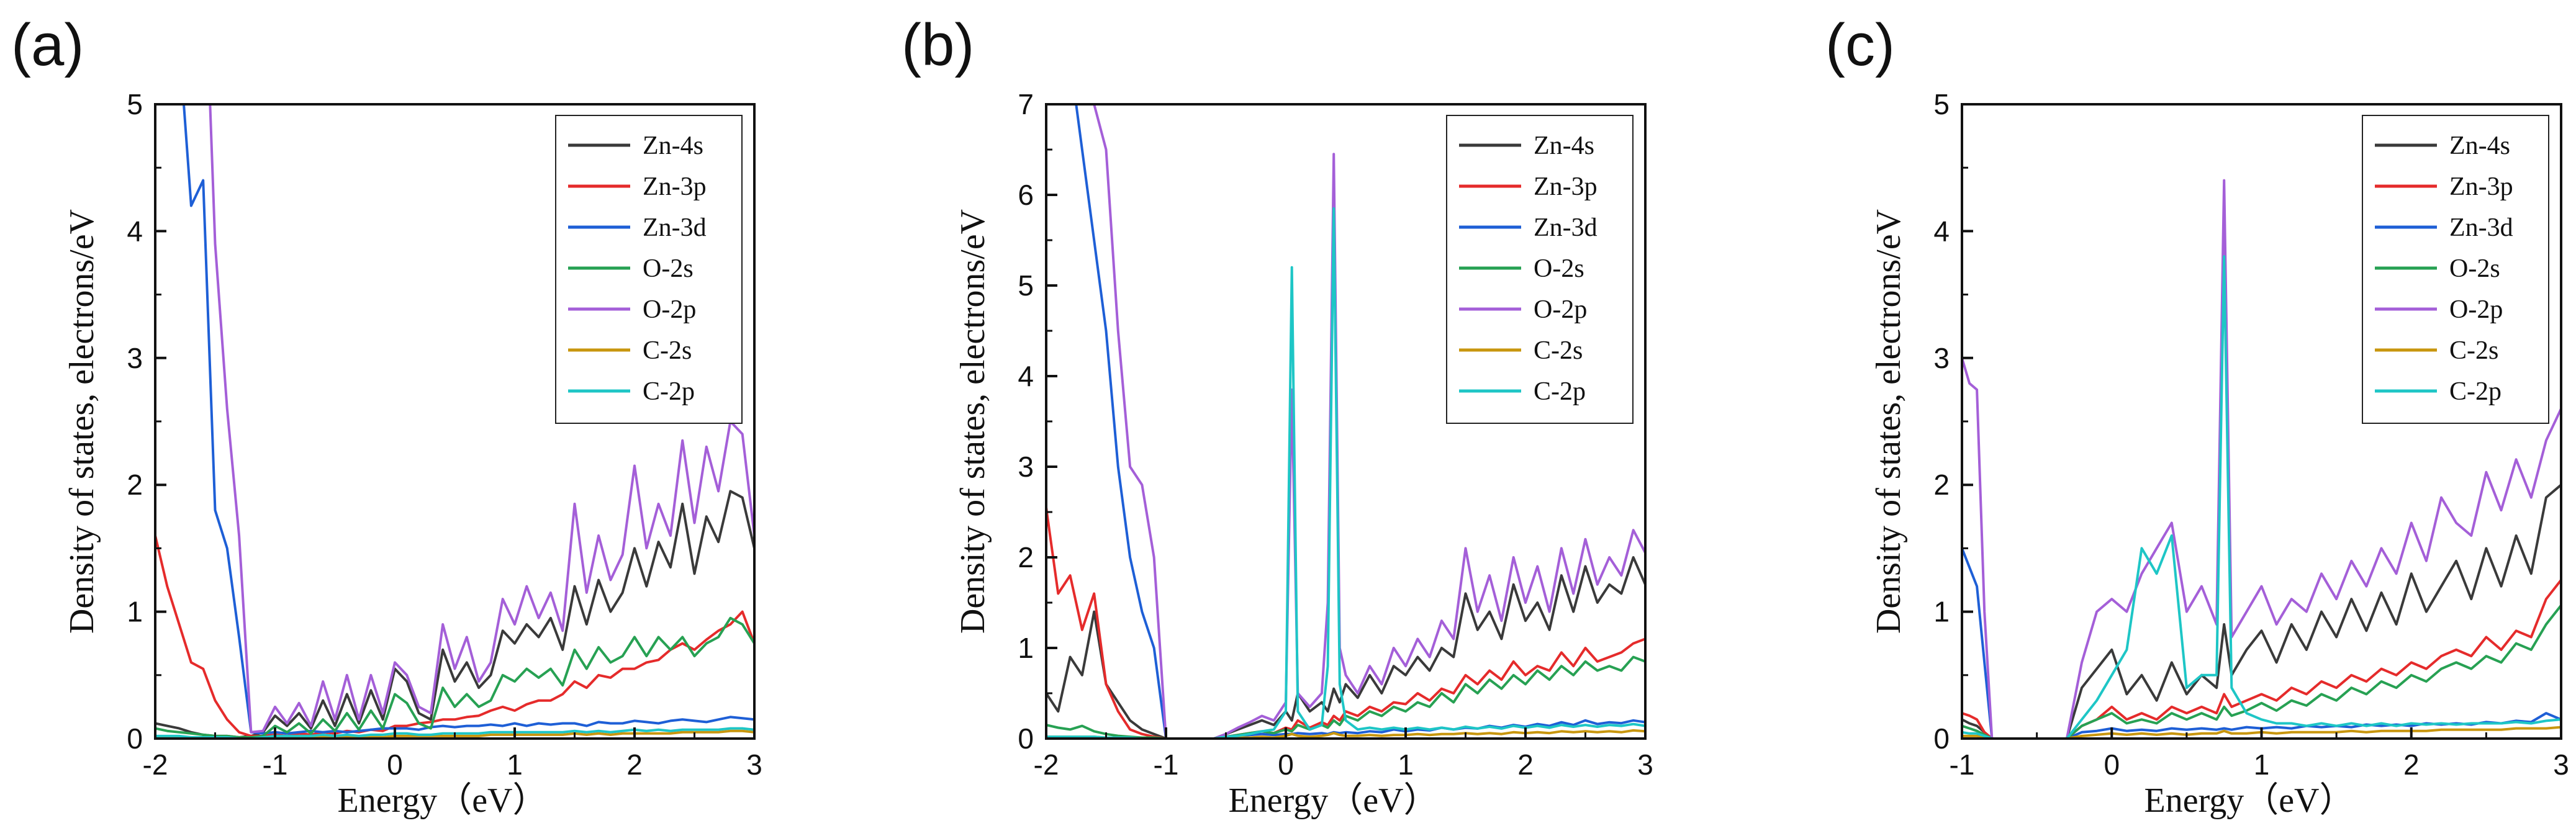 This screenshot has height=836, width=2576. Describe the element at coordinates (1026, 195) in the screenshot. I see `y-tick-label: 6` at that location.